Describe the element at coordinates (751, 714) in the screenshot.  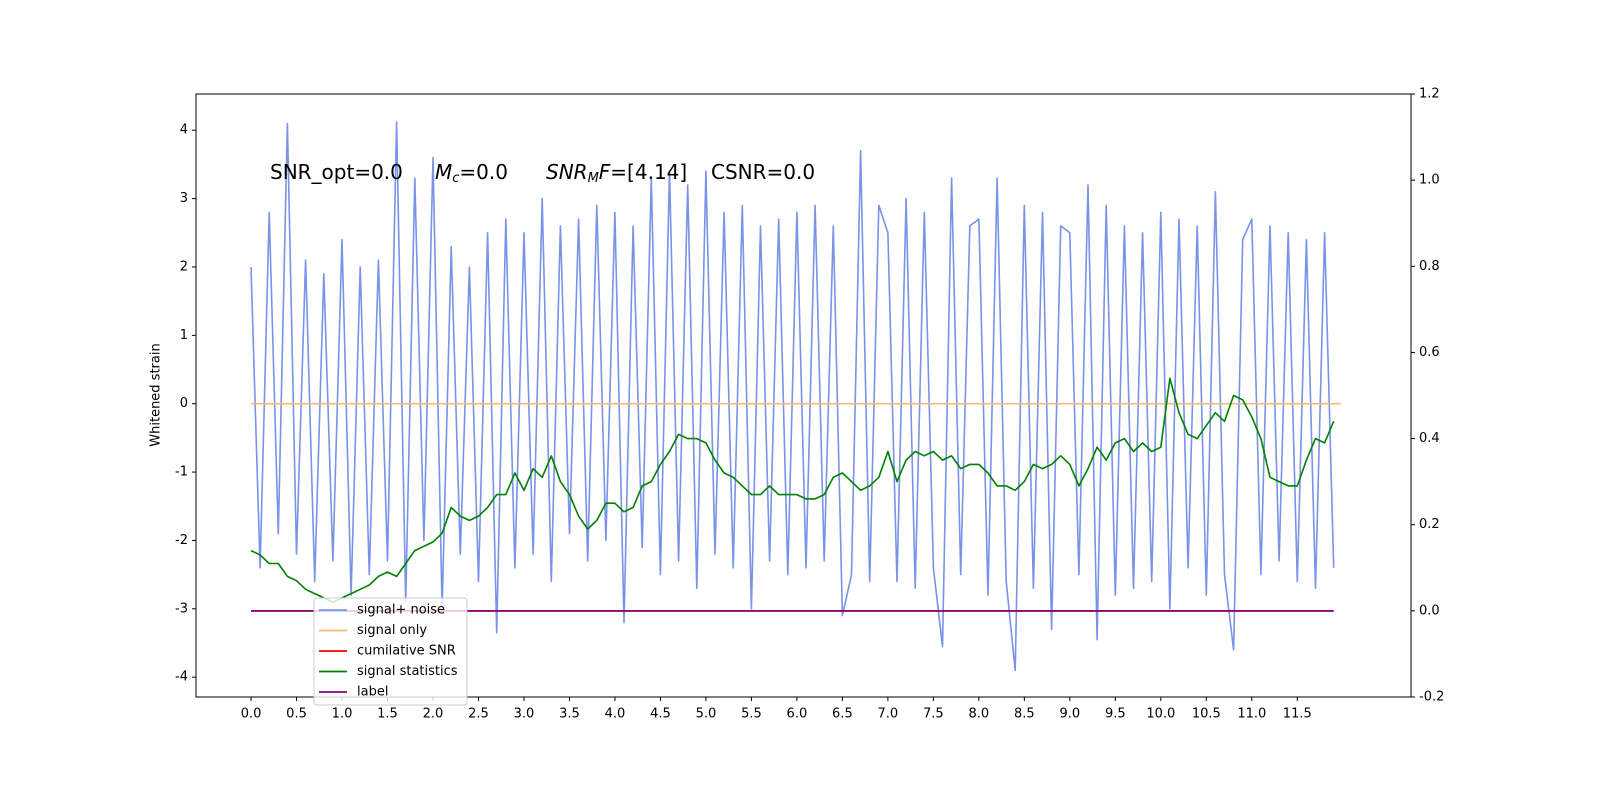
I see `x-tick-label: 5.5` at that location.